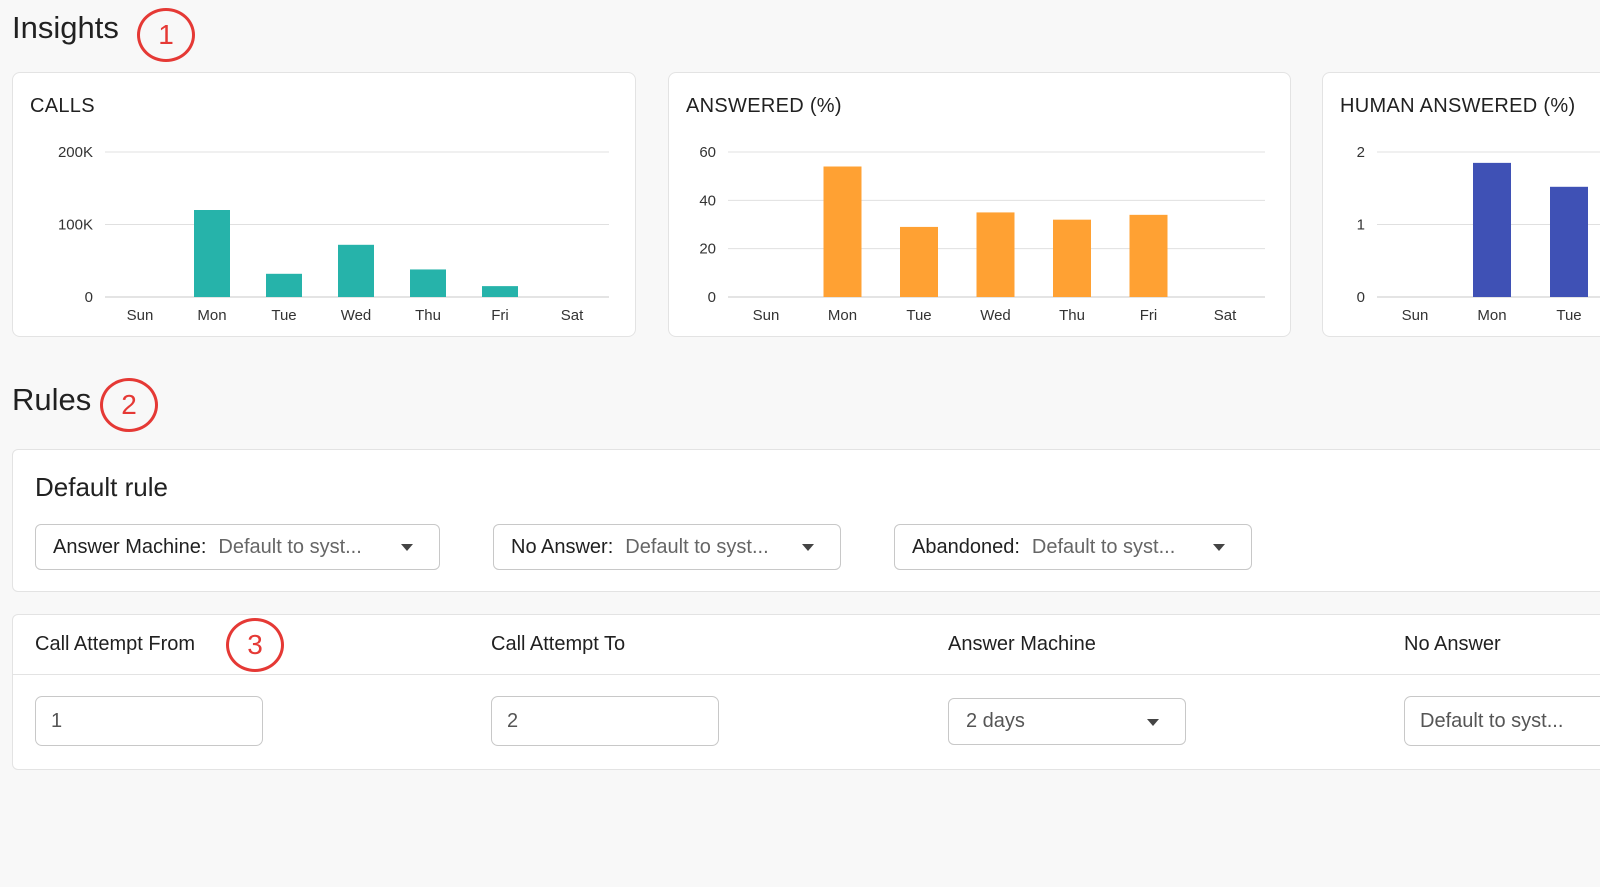 This screenshot has width=1600, height=887. I want to click on column-header-call-attempt-from: Call Attempt From, so click(115, 644).